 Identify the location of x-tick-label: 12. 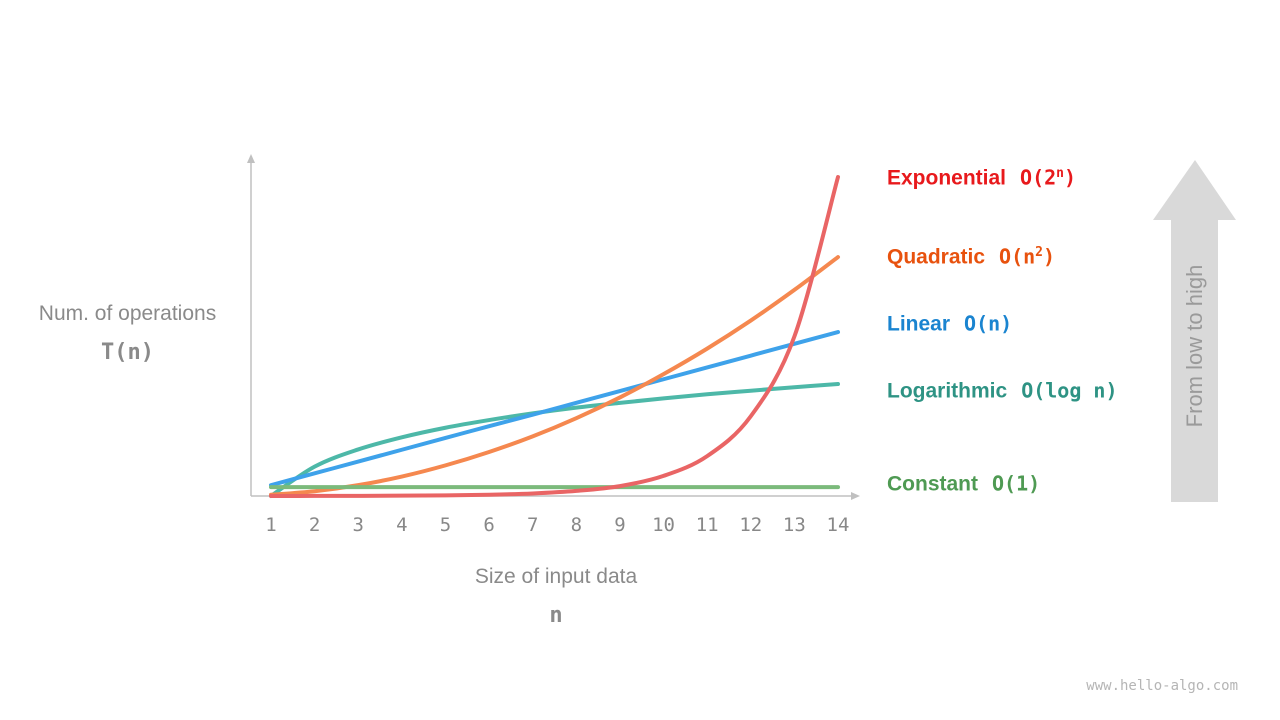
(751, 525).